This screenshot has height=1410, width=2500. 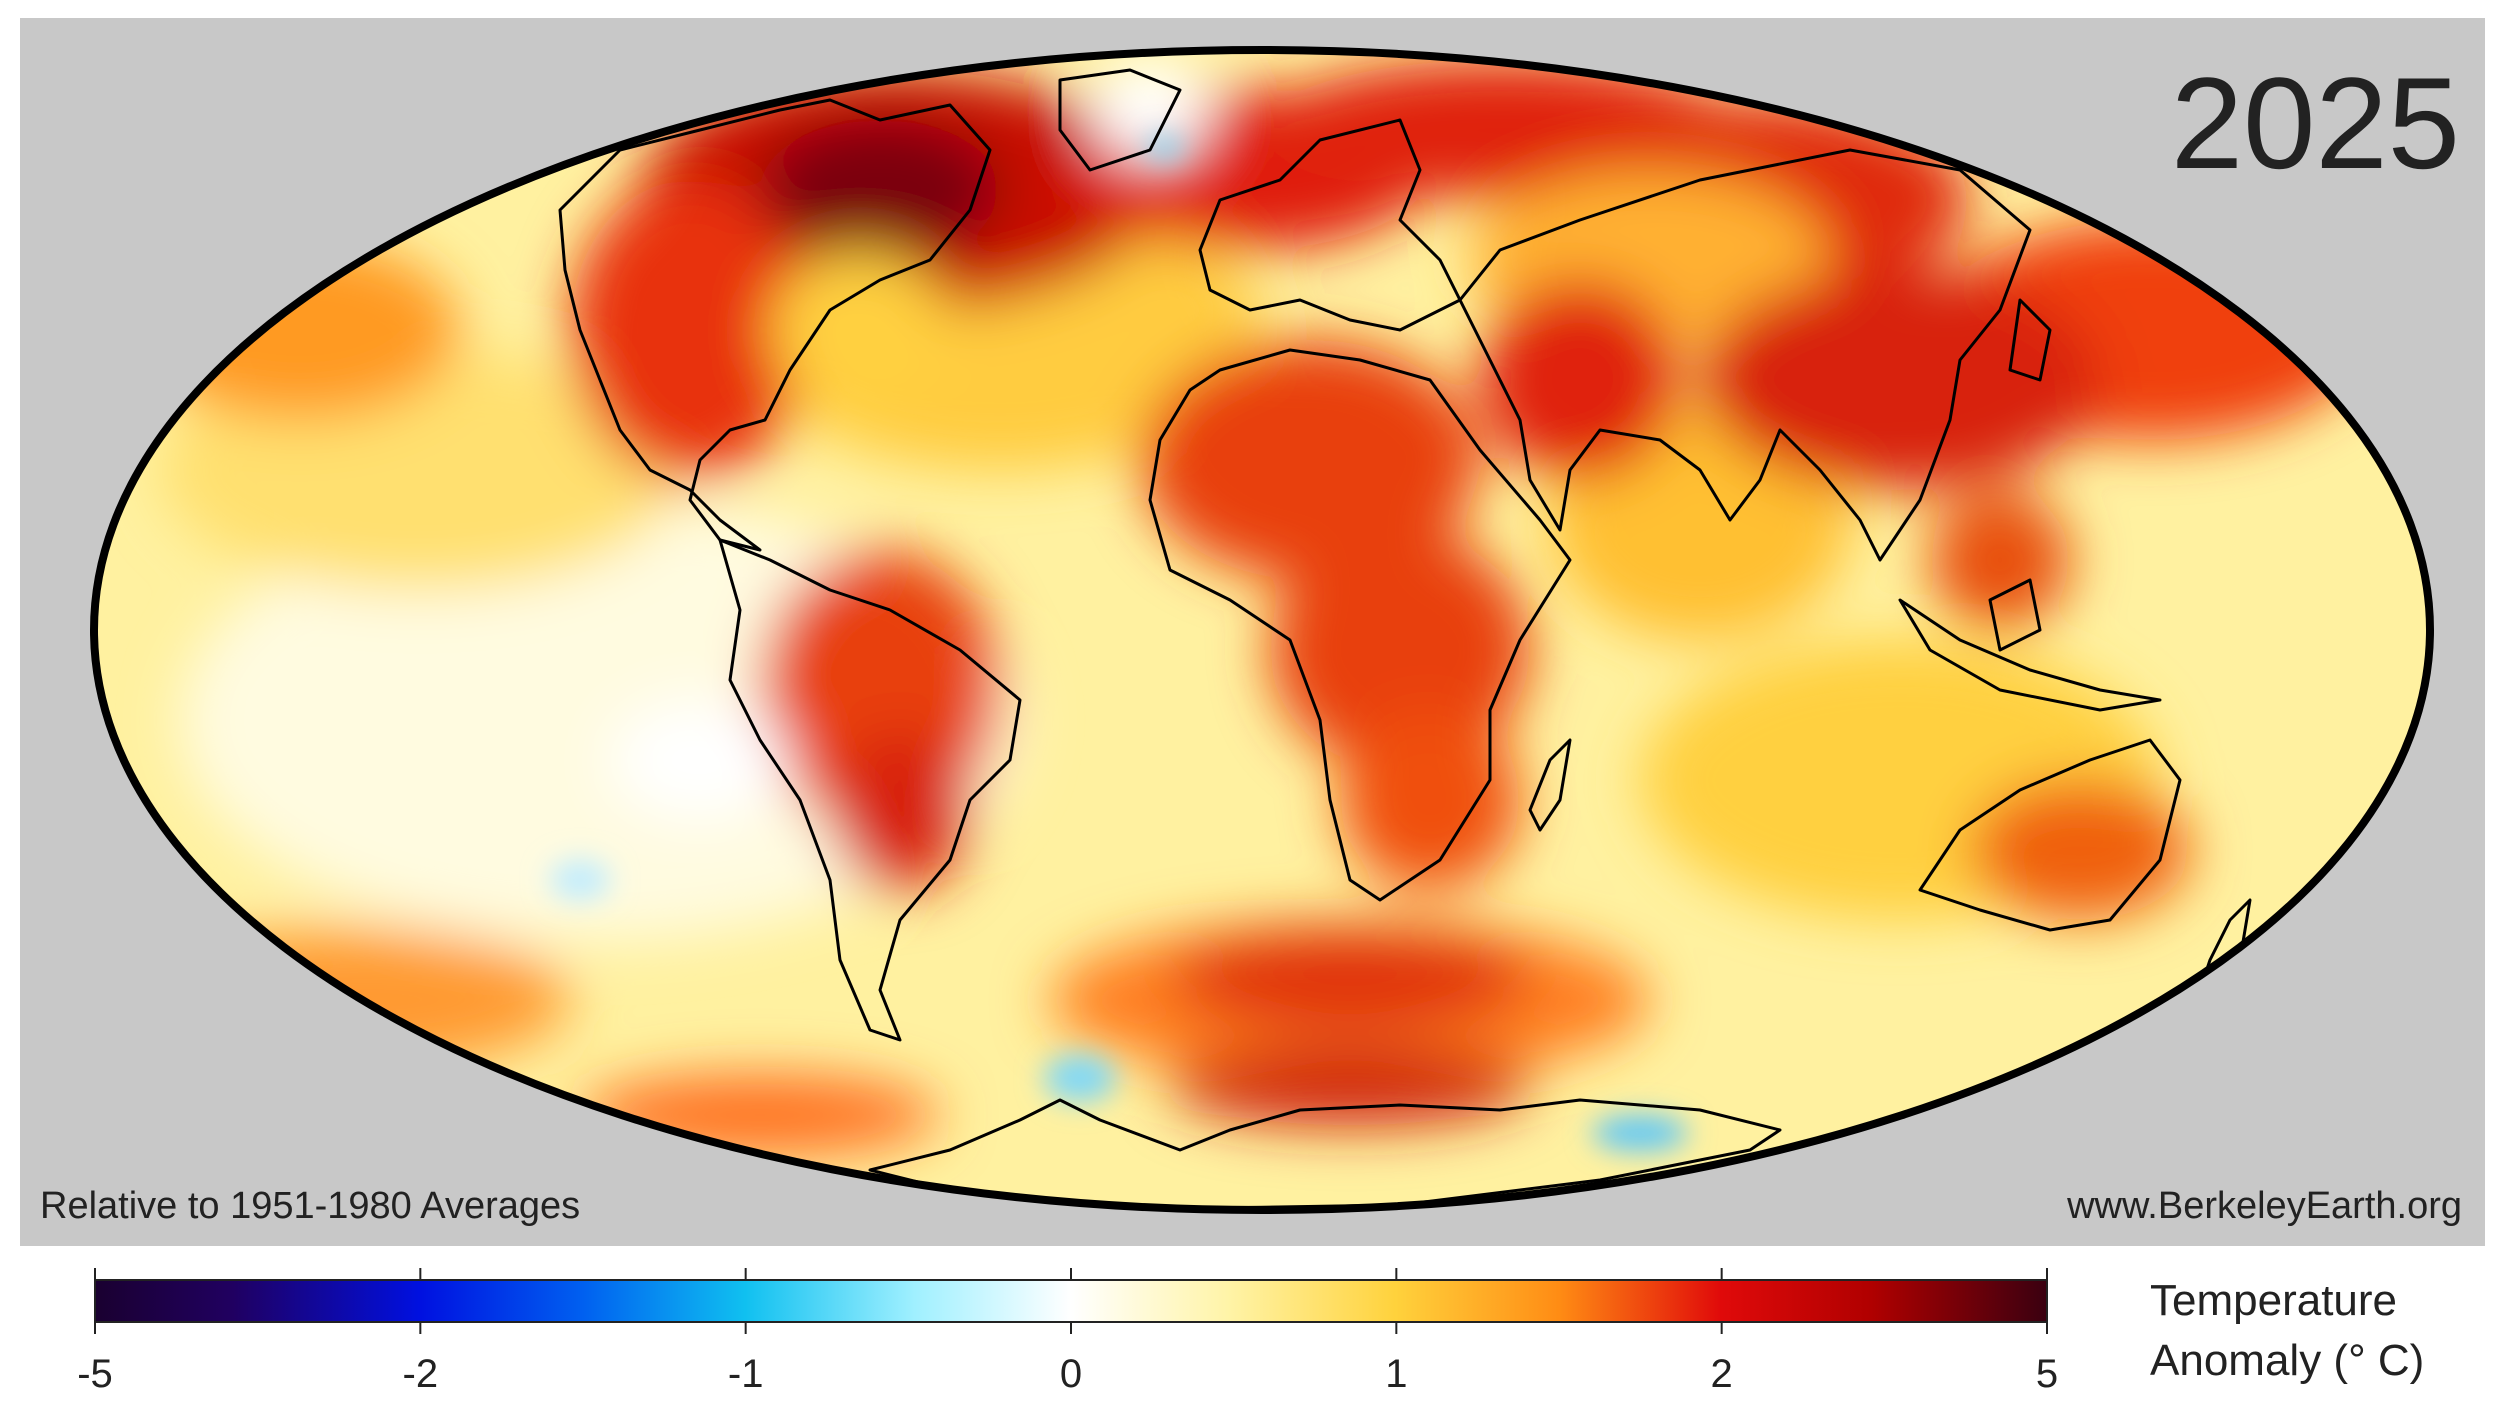 What do you see at coordinates (2287, 1360) in the screenshot?
I see `colorbar-title-line2: Anomaly (° C)` at bounding box center [2287, 1360].